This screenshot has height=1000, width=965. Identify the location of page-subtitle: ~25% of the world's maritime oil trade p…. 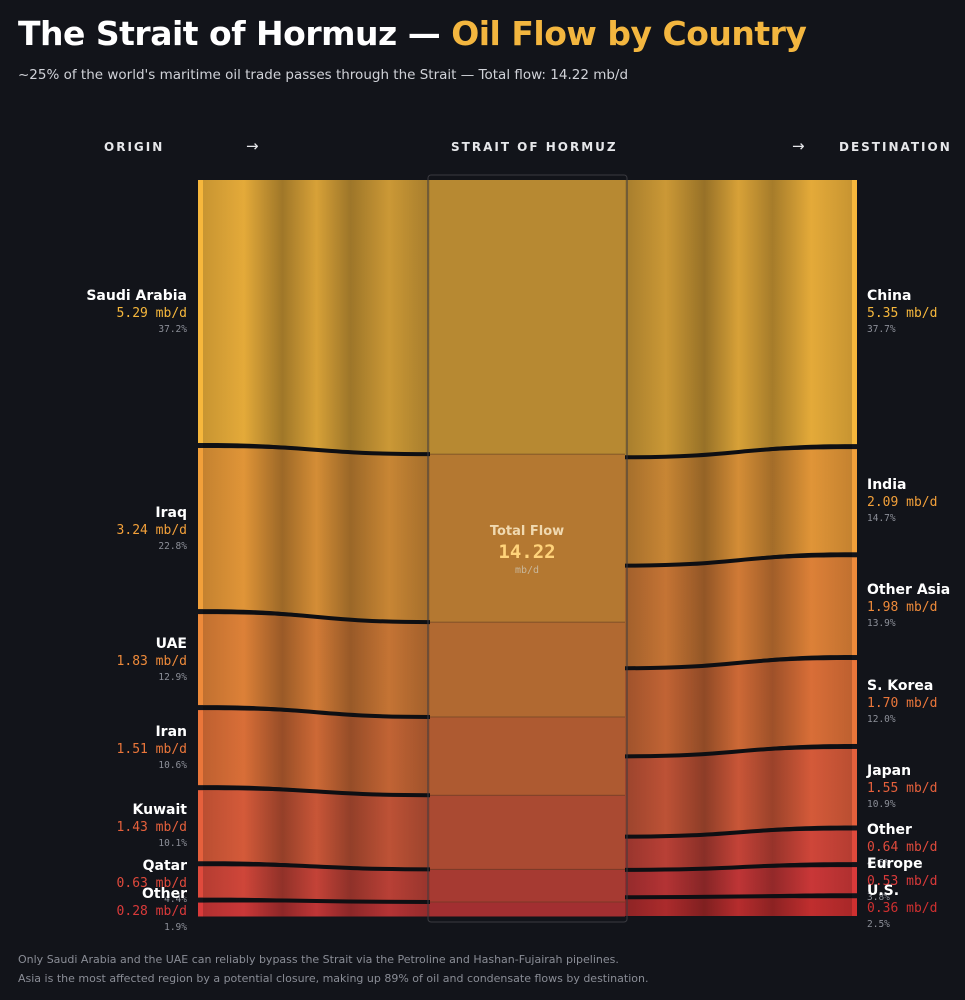
(323, 75).